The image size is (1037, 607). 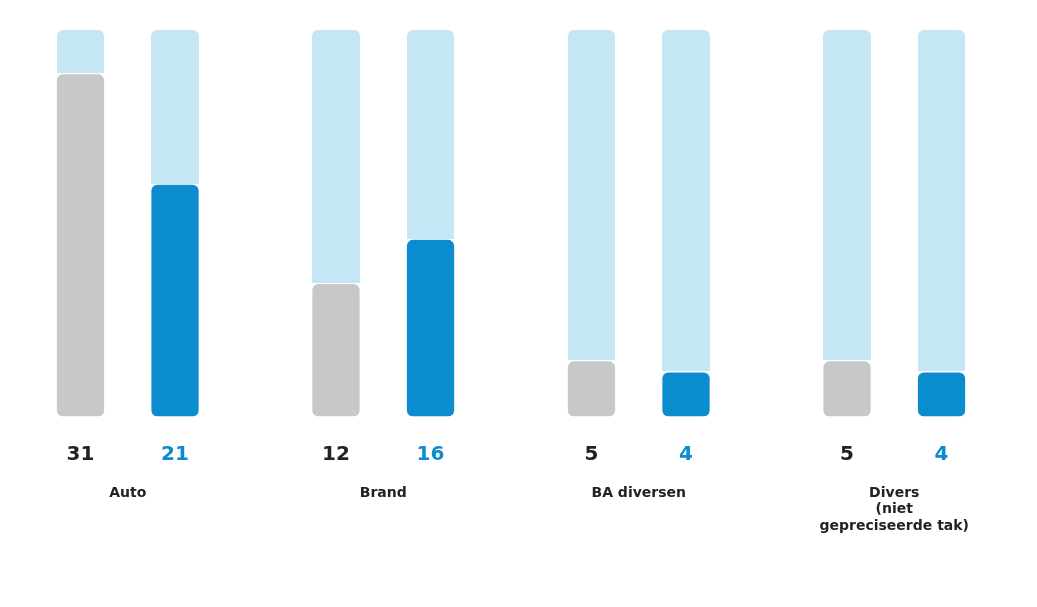 What do you see at coordinates (639, 491) in the screenshot?
I see `x-tick-label: BA diversen` at bounding box center [639, 491].